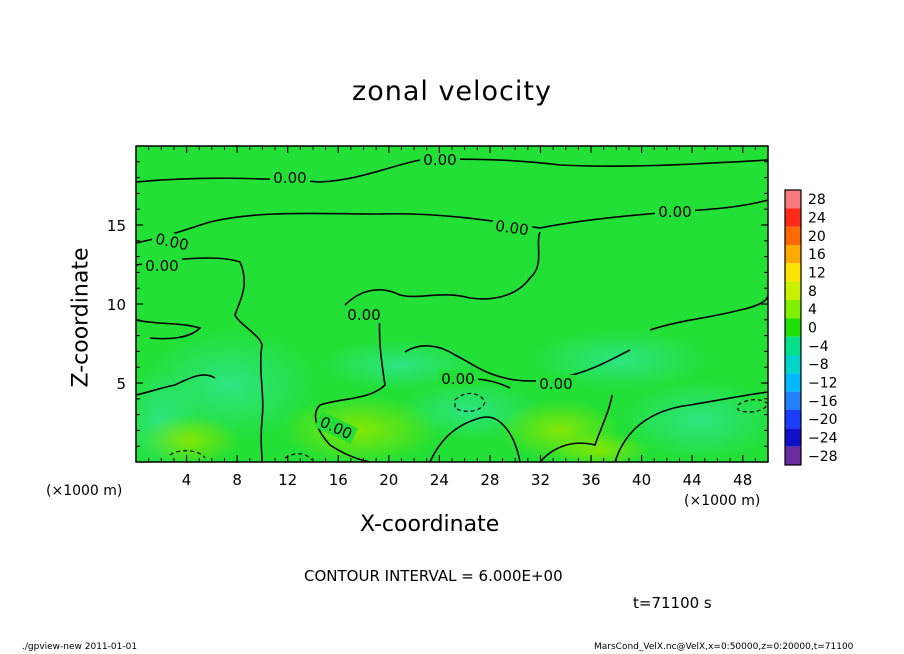 The width and height of the screenshot is (904, 654). What do you see at coordinates (388, 480) in the screenshot?
I see `x-tick-label: 20` at bounding box center [388, 480].